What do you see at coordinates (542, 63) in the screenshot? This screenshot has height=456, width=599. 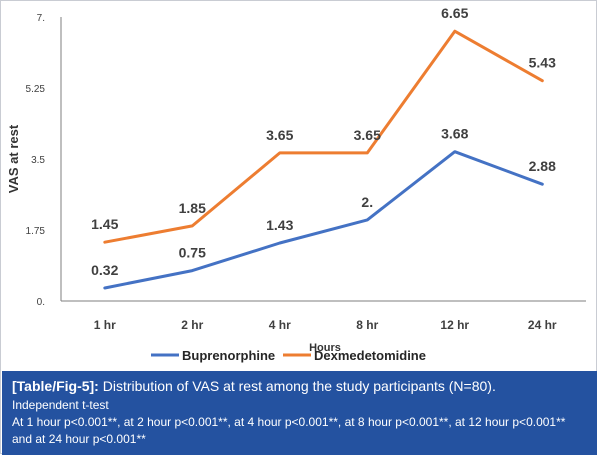 I see `data-label: 5.43` at bounding box center [542, 63].